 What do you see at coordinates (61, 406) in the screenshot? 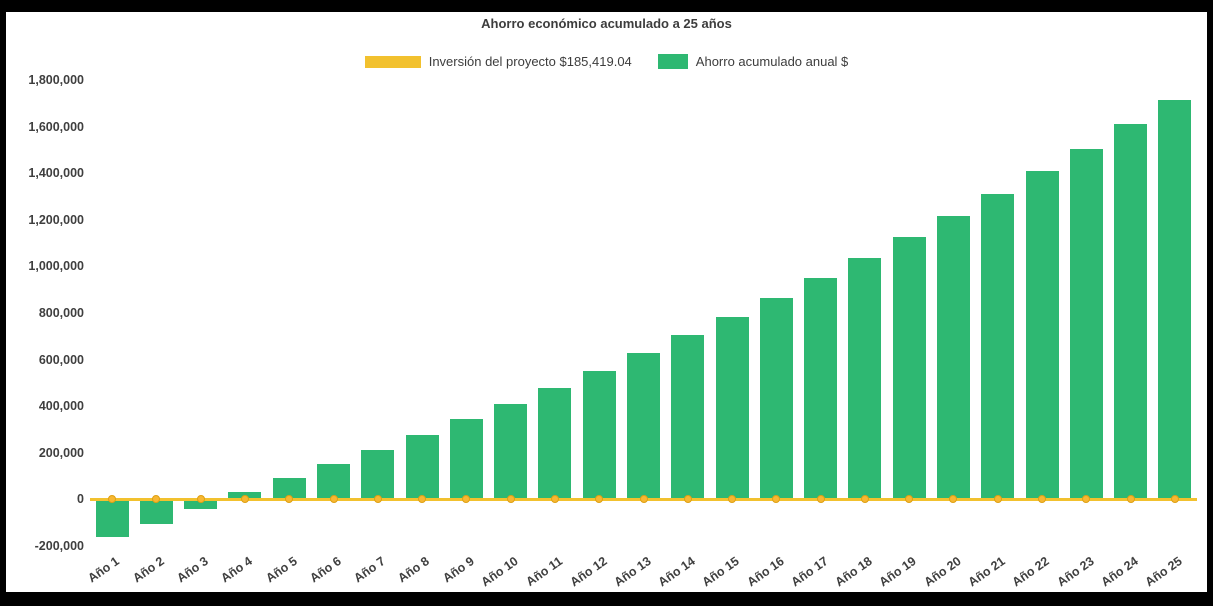
I see `y-tick-label: 400,000` at bounding box center [61, 406].